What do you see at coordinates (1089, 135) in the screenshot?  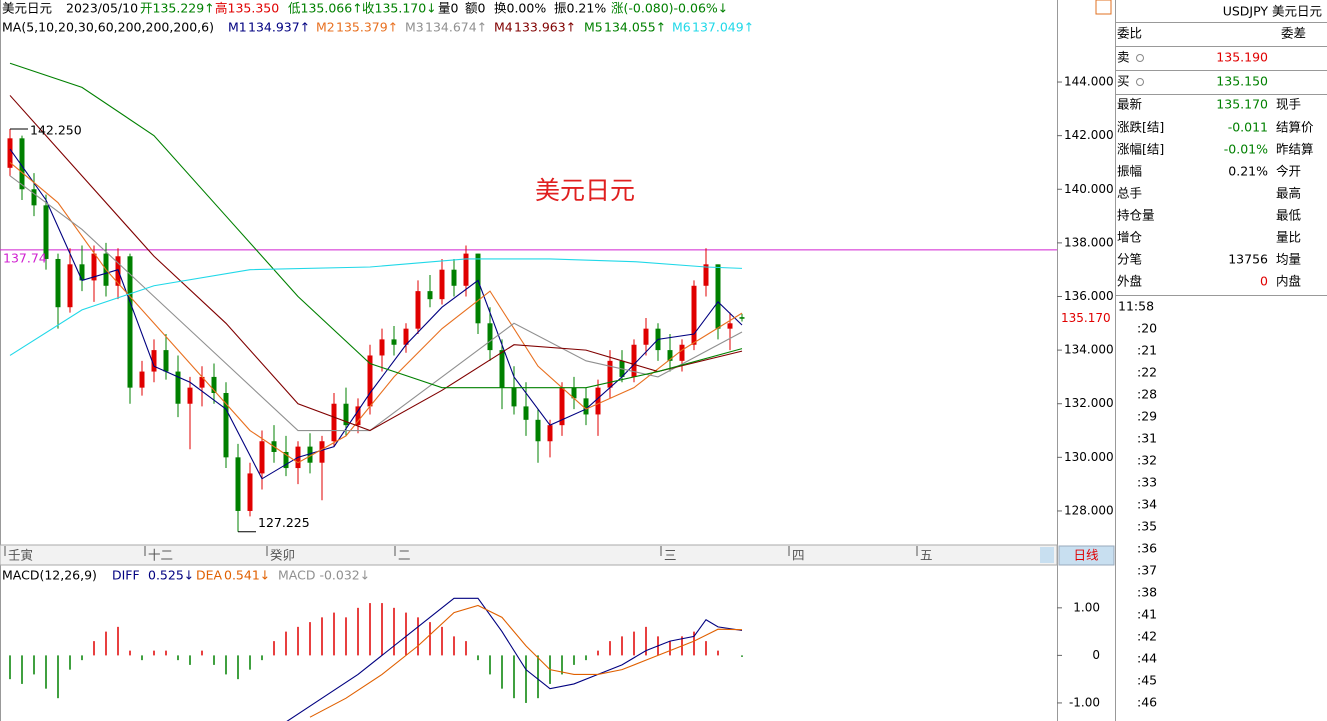 I see `y-tick-label: 142.000` at bounding box center [1089, 135].